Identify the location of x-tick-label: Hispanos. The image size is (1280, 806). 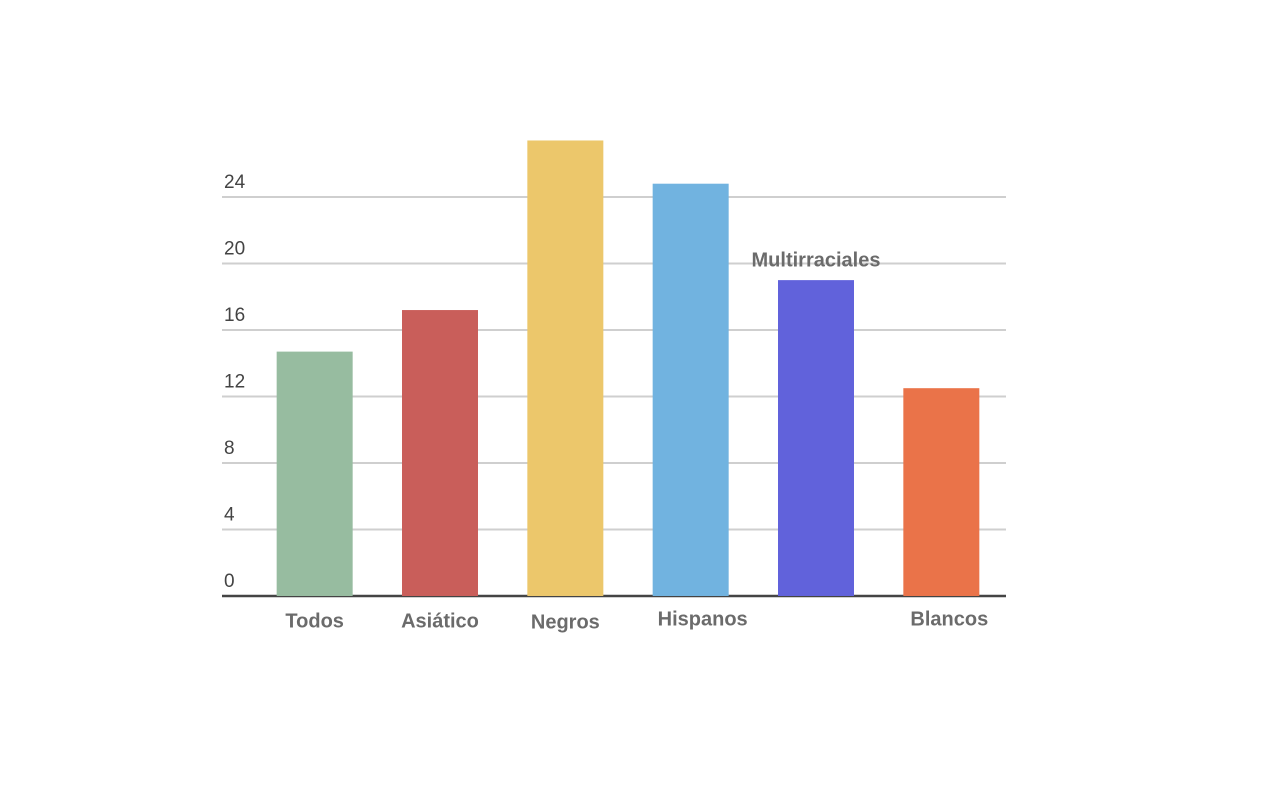
(703, 619).